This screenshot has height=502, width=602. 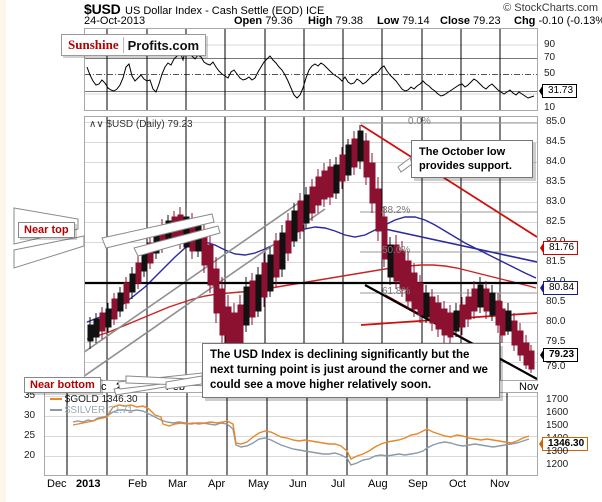 What do you see at coordinates (46, 230) in the screenshot?
I see `near-top-label: Near top` at bounding box center [46, 230].